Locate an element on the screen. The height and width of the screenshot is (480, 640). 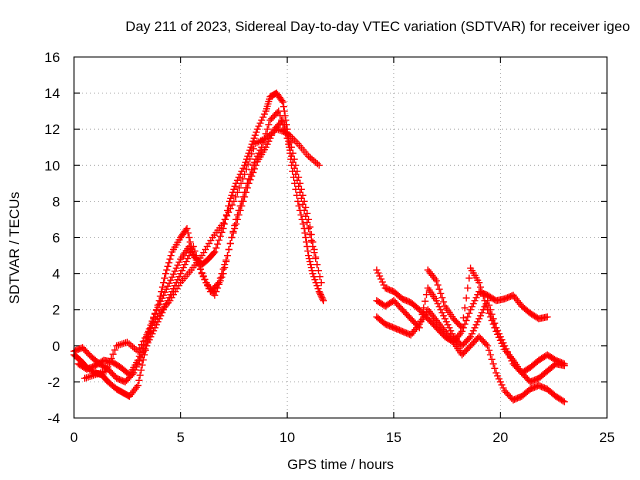
x-tick-label: 20 is located at coordinates (501, 437).